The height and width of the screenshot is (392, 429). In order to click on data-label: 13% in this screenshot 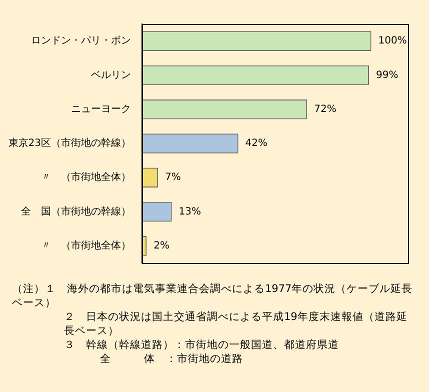, I will do `click(190, 212)`.